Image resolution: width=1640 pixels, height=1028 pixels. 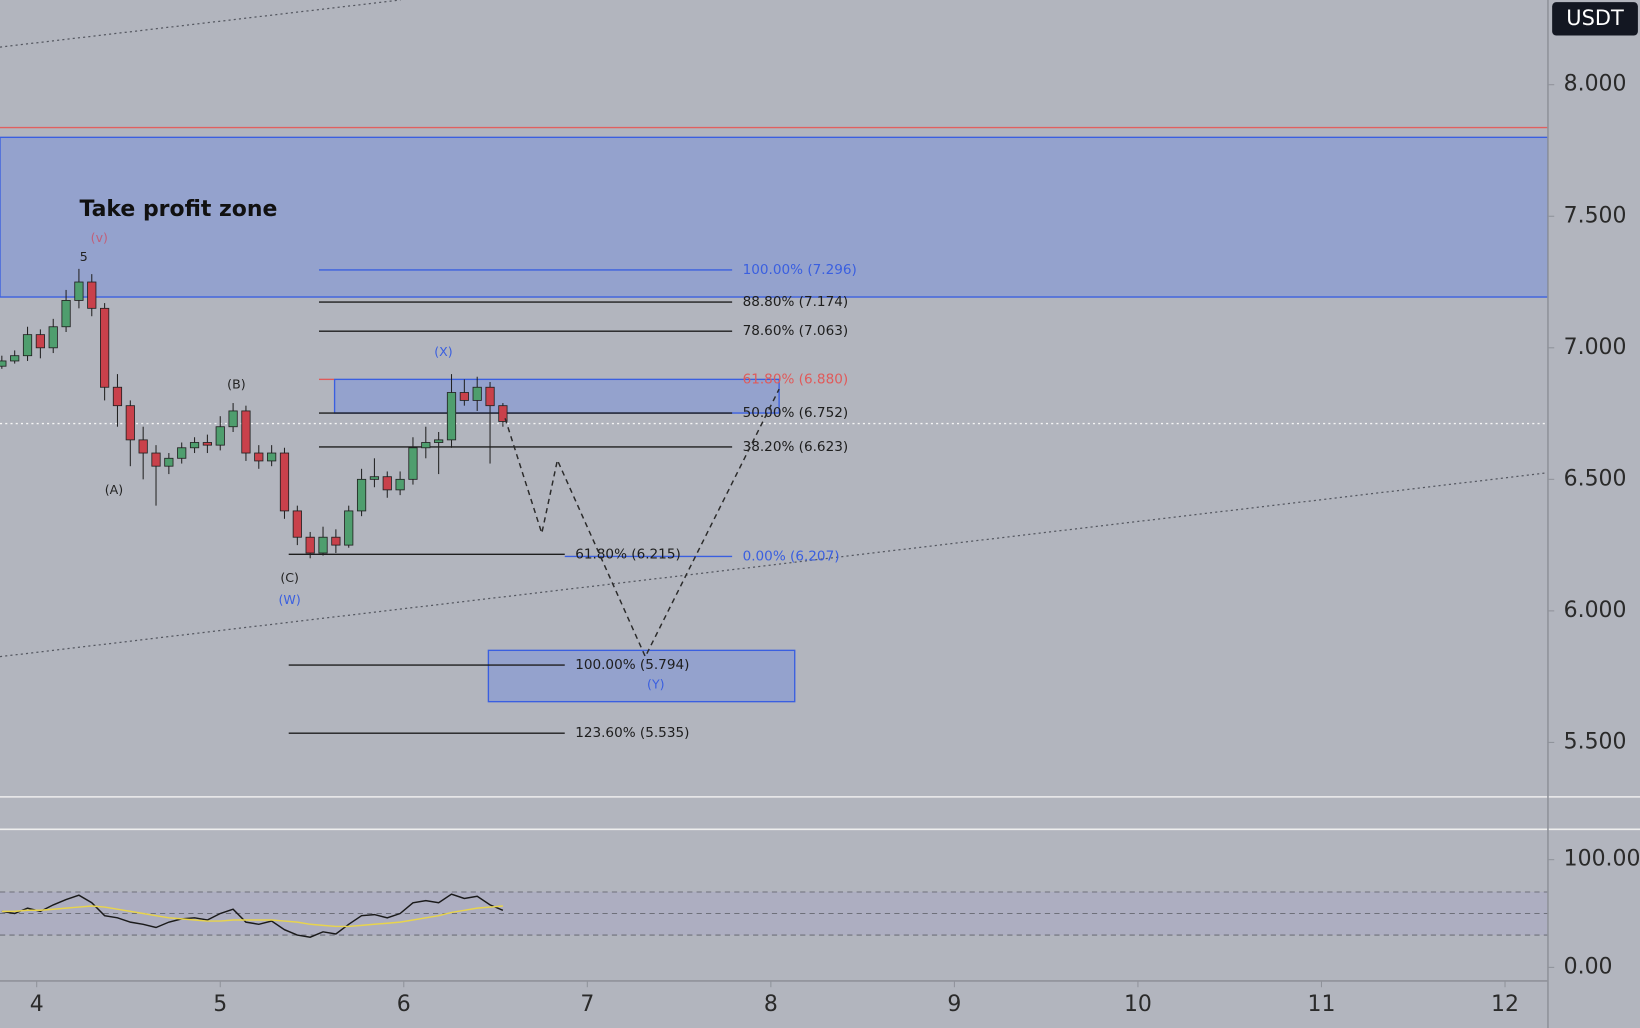 I want to click on x-tick-label: 9, so click(x=954, y=1004).